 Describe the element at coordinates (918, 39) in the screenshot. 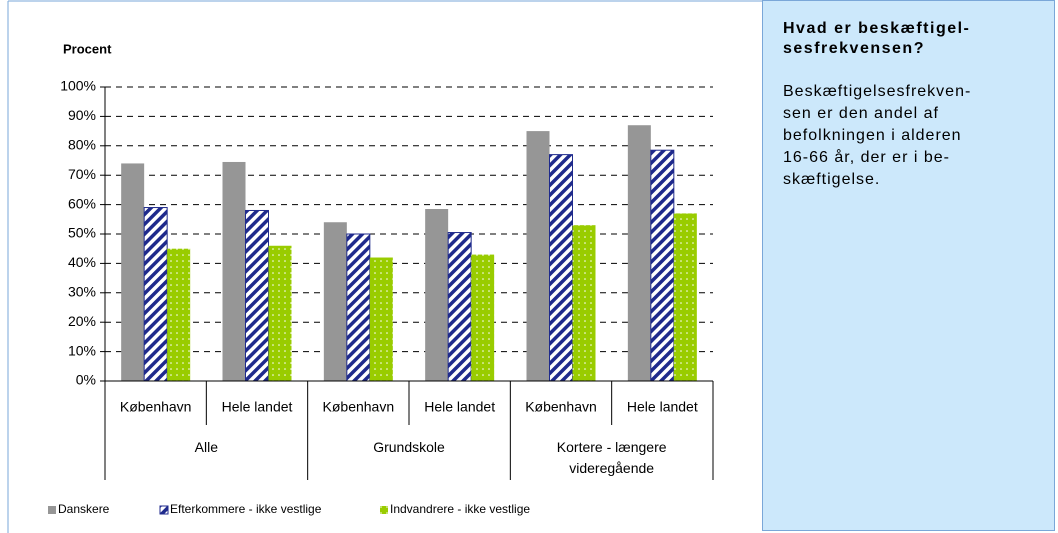

I see `sidebar-title: Hvad er beskæftigel-sesfrekvensen?` at that location.